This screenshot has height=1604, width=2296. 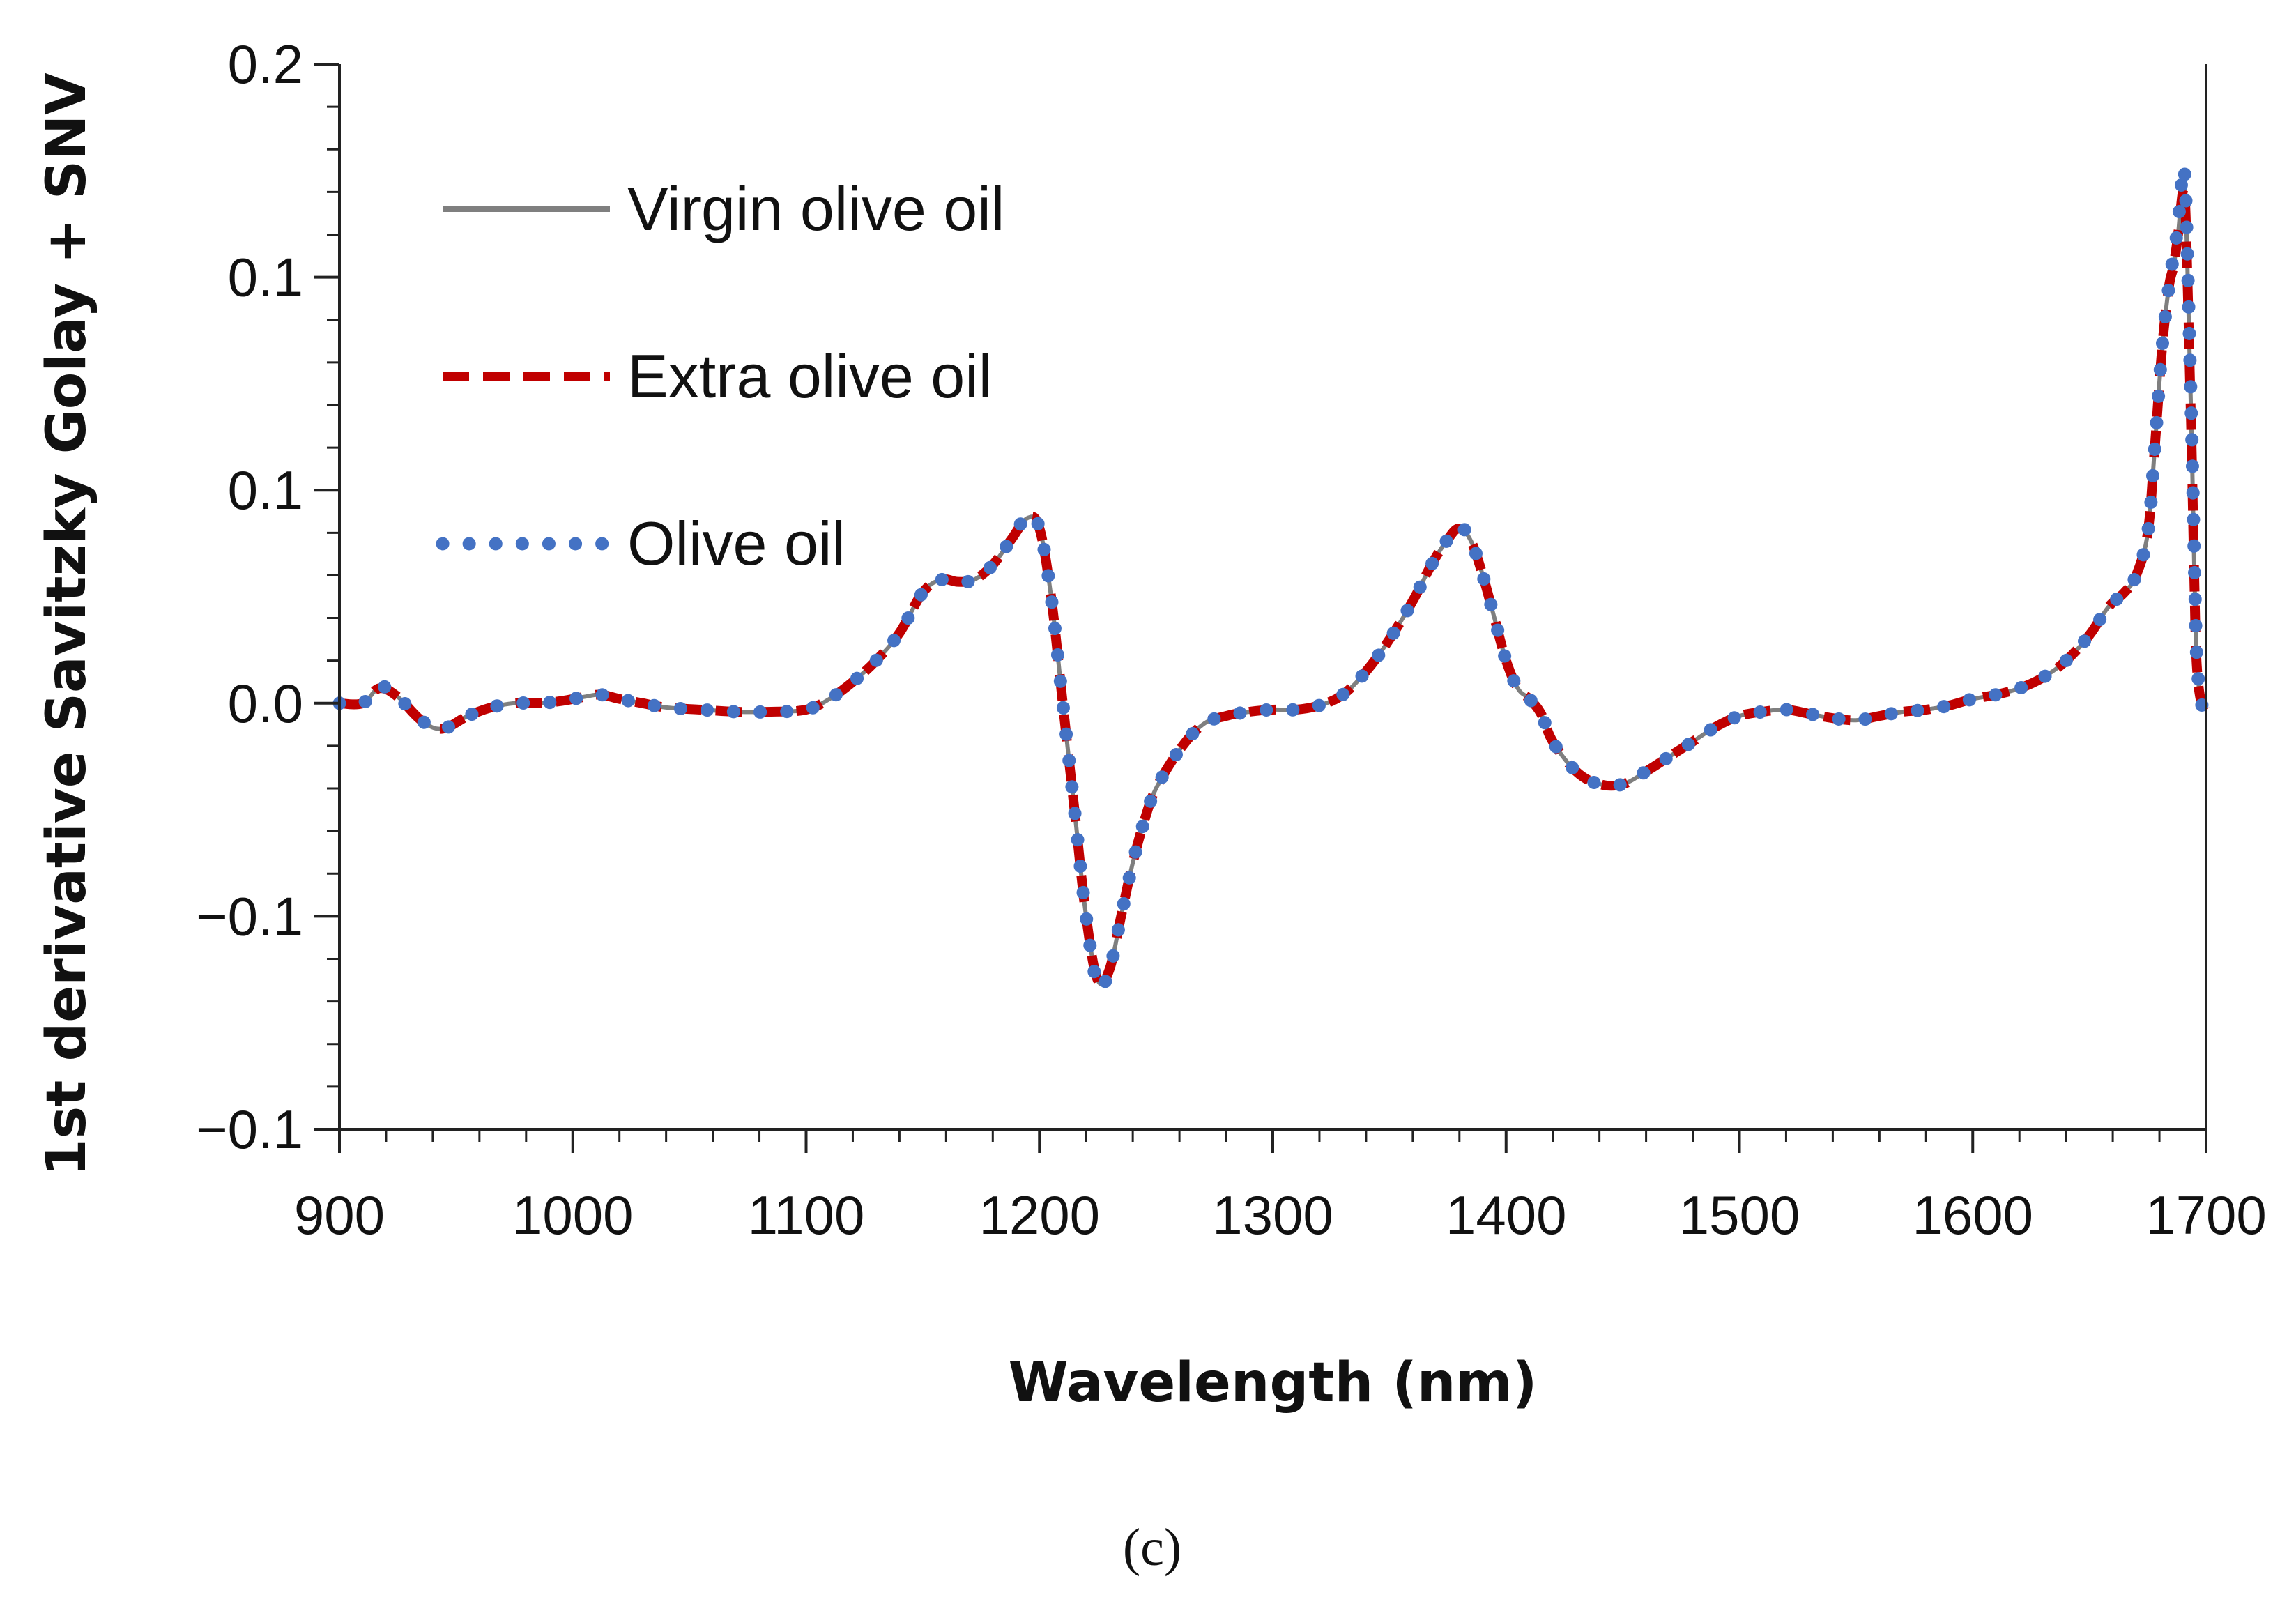 I want to click on y-axis-title: 1st derivative Savitzky Golay + SNV, so click(x=67, y=624).